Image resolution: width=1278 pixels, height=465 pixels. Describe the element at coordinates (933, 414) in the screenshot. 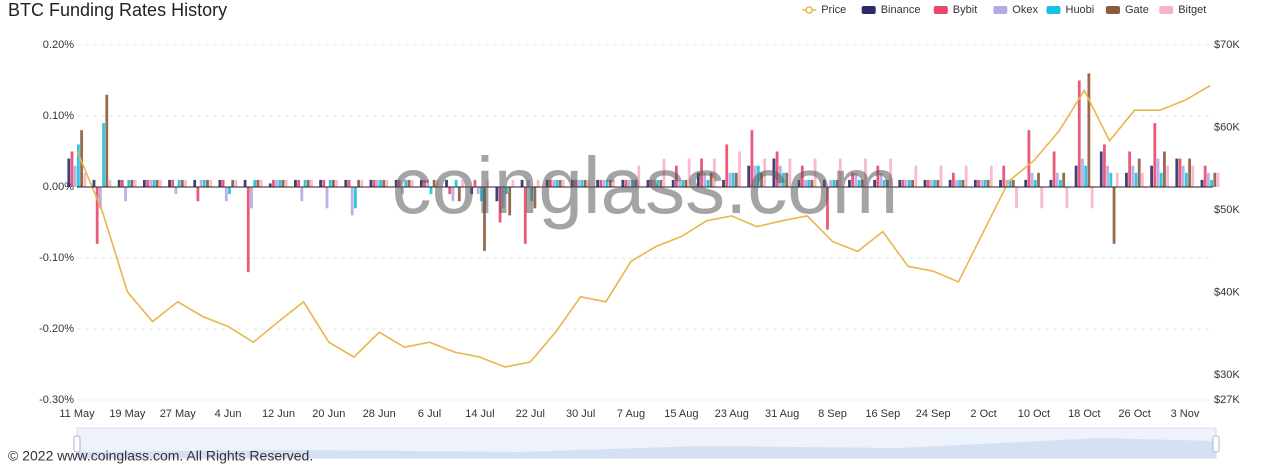

I see `x-tick-label: 24 Sep` at that location.